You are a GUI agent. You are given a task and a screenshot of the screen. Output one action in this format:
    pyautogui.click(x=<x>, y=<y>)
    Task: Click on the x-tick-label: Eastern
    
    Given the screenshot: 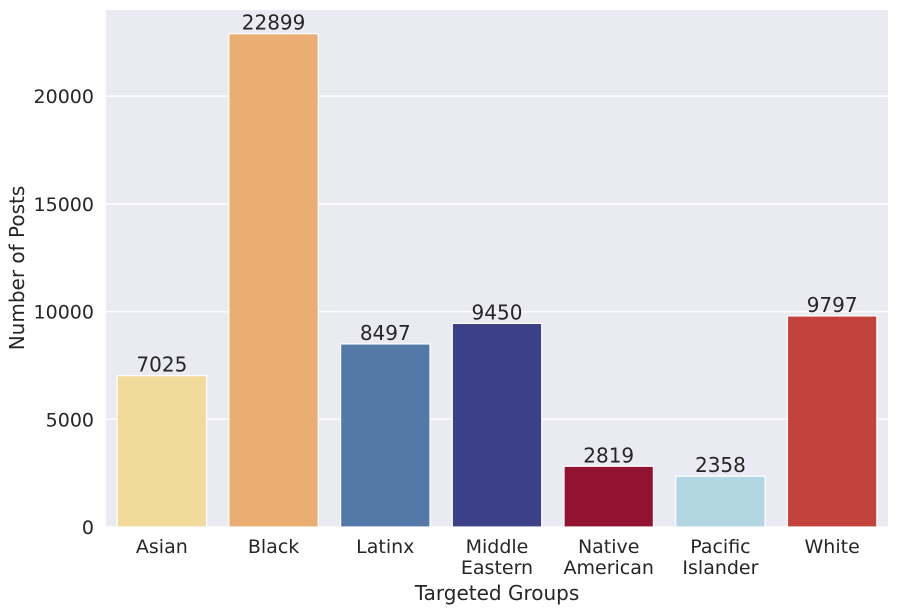 What is the action you would take?
    pyautogui.click(x=497, y=568)
    